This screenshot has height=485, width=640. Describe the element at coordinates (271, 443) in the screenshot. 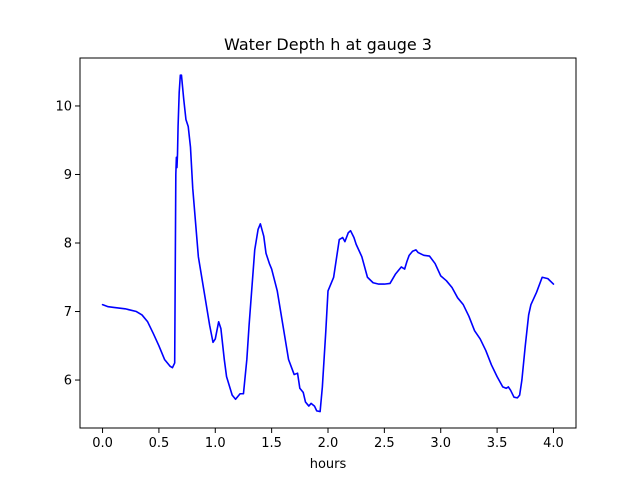

I see `x-tick-label: 1.5` at that location.